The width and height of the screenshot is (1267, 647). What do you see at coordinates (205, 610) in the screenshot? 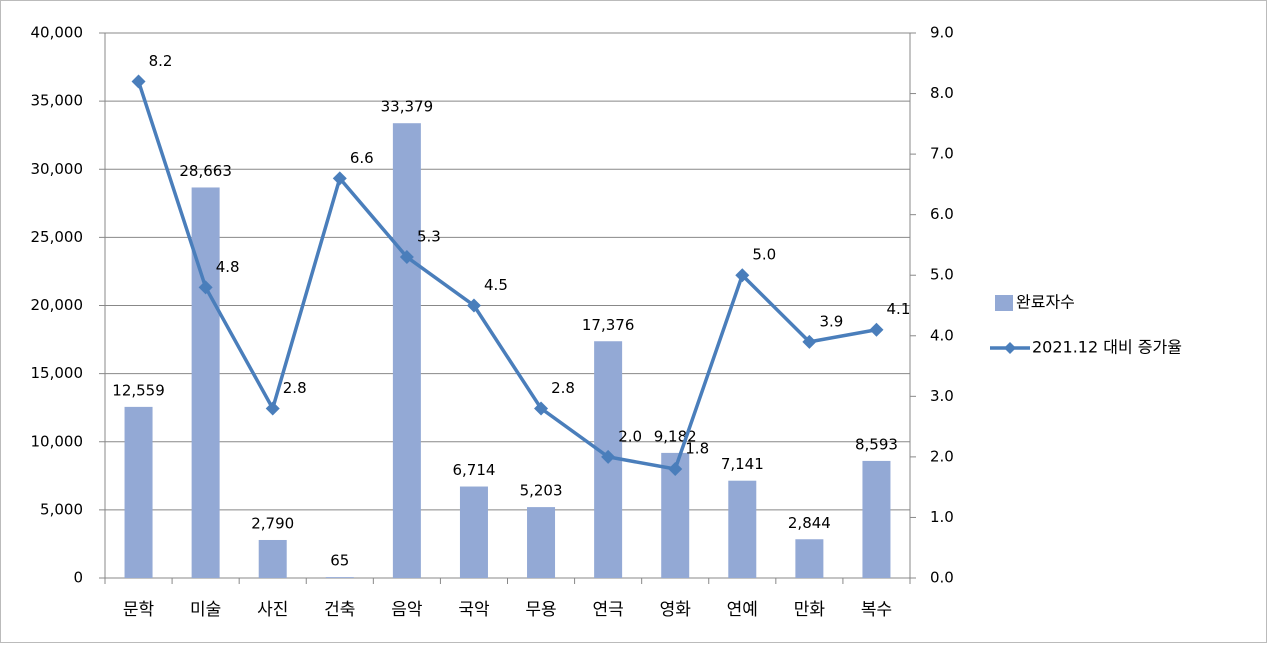
I see `x-tick-label: 미술` at bounding box center [205, 610].